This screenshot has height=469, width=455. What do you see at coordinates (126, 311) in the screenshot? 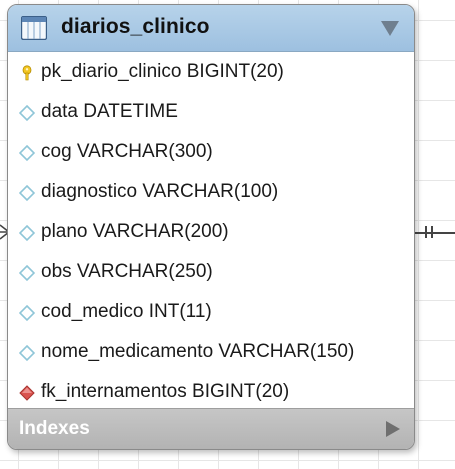
I see `column-label: cod_medico INT(11)` at bounding box center [126, 311].